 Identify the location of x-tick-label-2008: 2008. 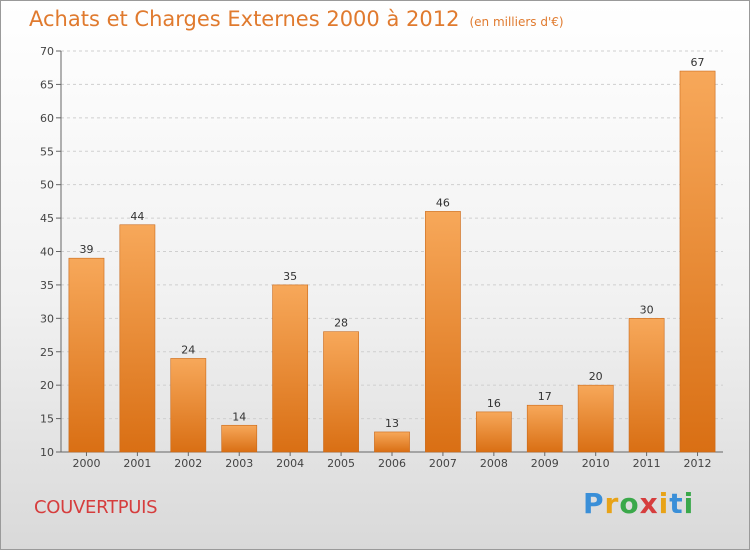
(494, 463).